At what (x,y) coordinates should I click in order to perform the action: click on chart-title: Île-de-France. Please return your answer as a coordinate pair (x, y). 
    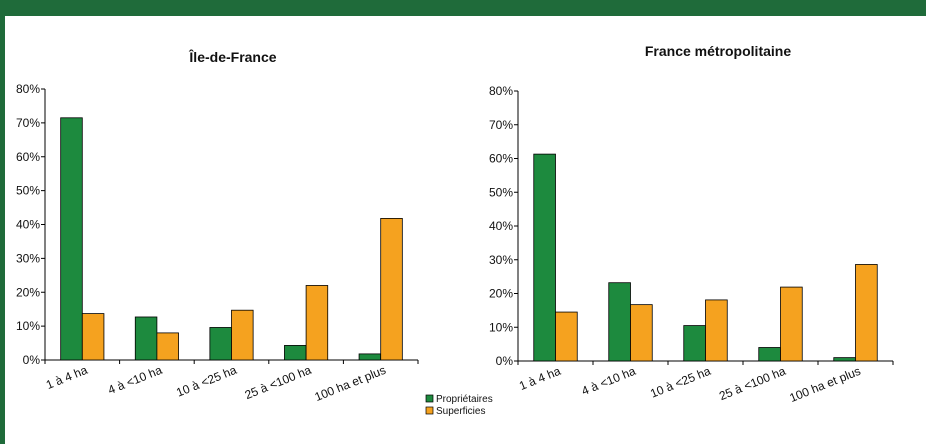
    Looking at the image, I should click on (232, 56).